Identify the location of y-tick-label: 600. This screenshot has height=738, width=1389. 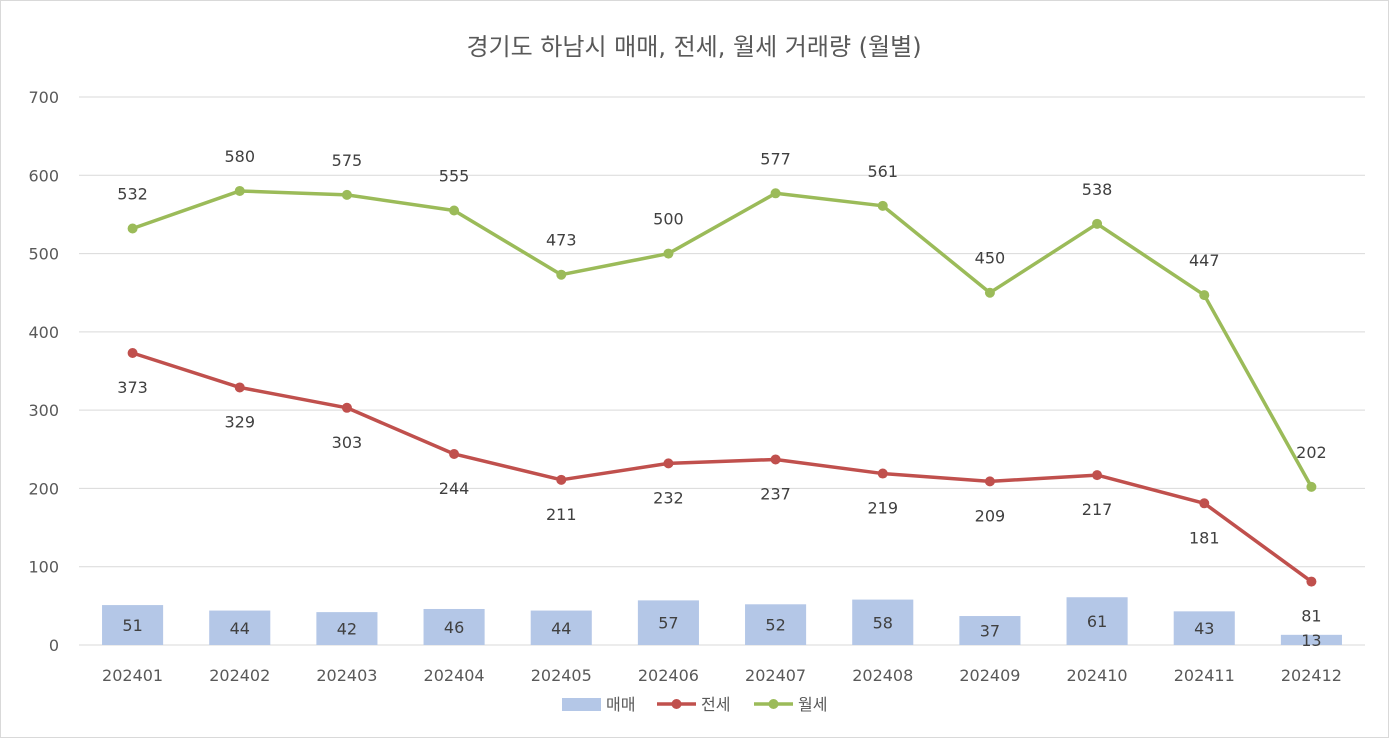
(43, 175).